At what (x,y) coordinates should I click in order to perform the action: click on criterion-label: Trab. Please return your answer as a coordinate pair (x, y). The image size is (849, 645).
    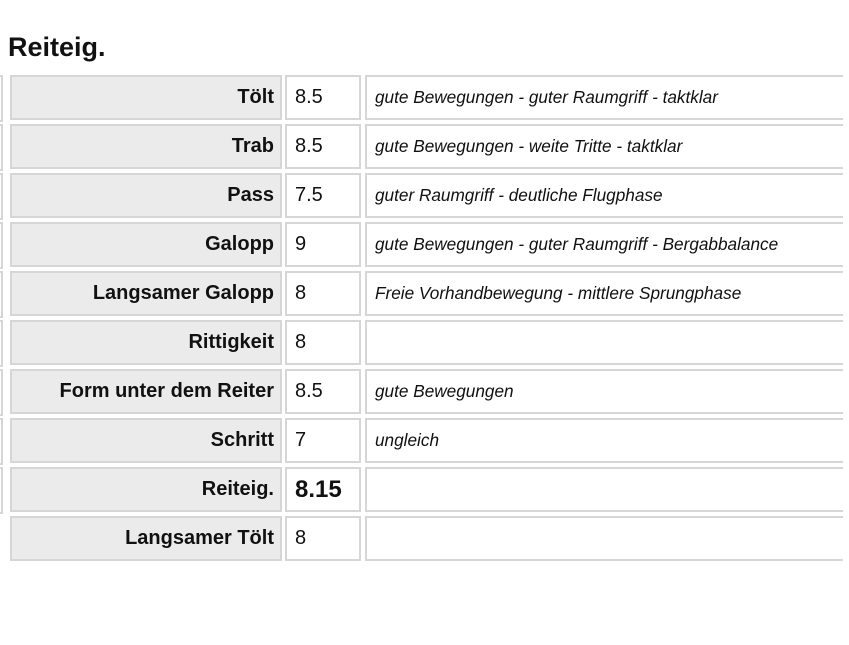
    Looking at the image, I should click on (146, 146).